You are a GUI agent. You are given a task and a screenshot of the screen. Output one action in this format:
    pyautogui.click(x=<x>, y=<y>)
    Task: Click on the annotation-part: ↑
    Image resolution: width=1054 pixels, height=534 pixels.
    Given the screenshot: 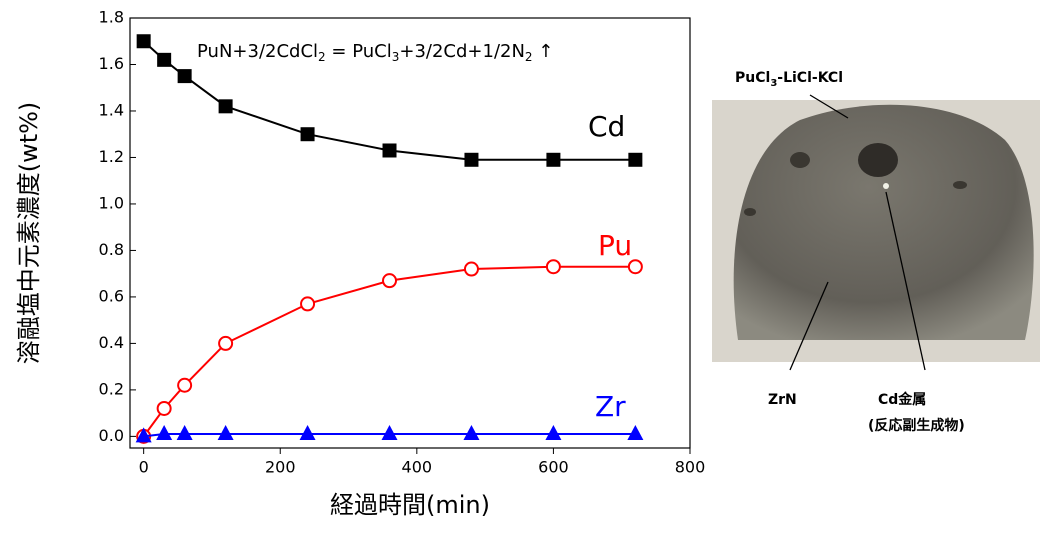 What is the action you would take?
    pyautogui.click(x=543, y=51)
    